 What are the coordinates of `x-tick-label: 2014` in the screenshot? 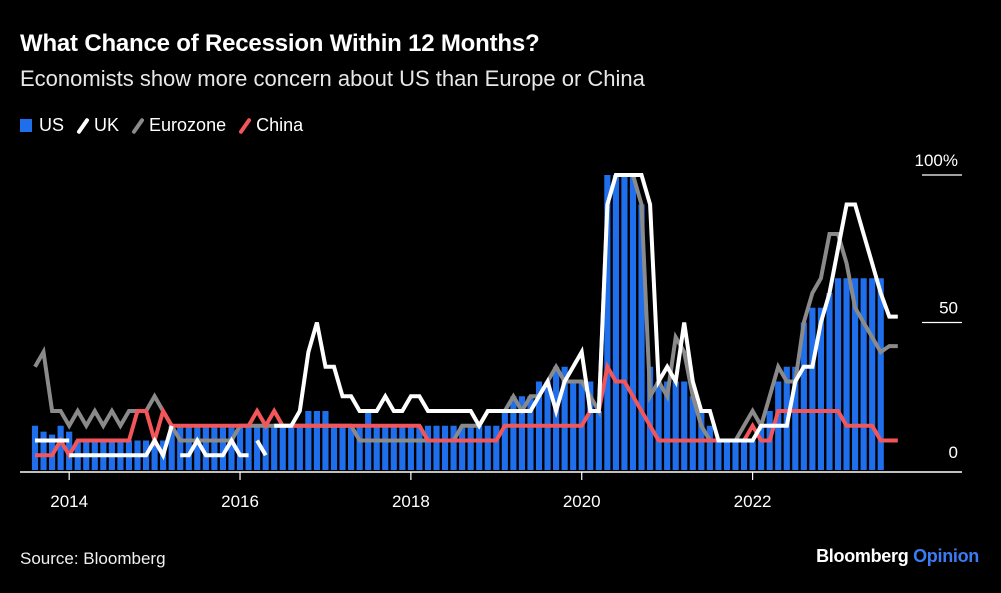 It's located at (69, 501).